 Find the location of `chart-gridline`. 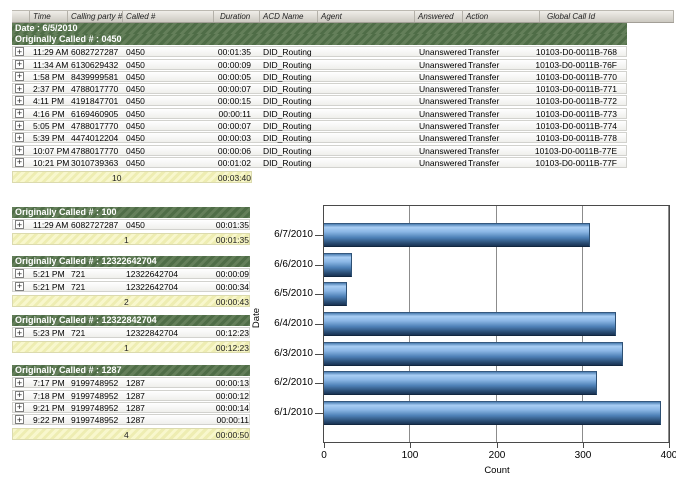

chart-gridline is located at coordinates (668, 324).